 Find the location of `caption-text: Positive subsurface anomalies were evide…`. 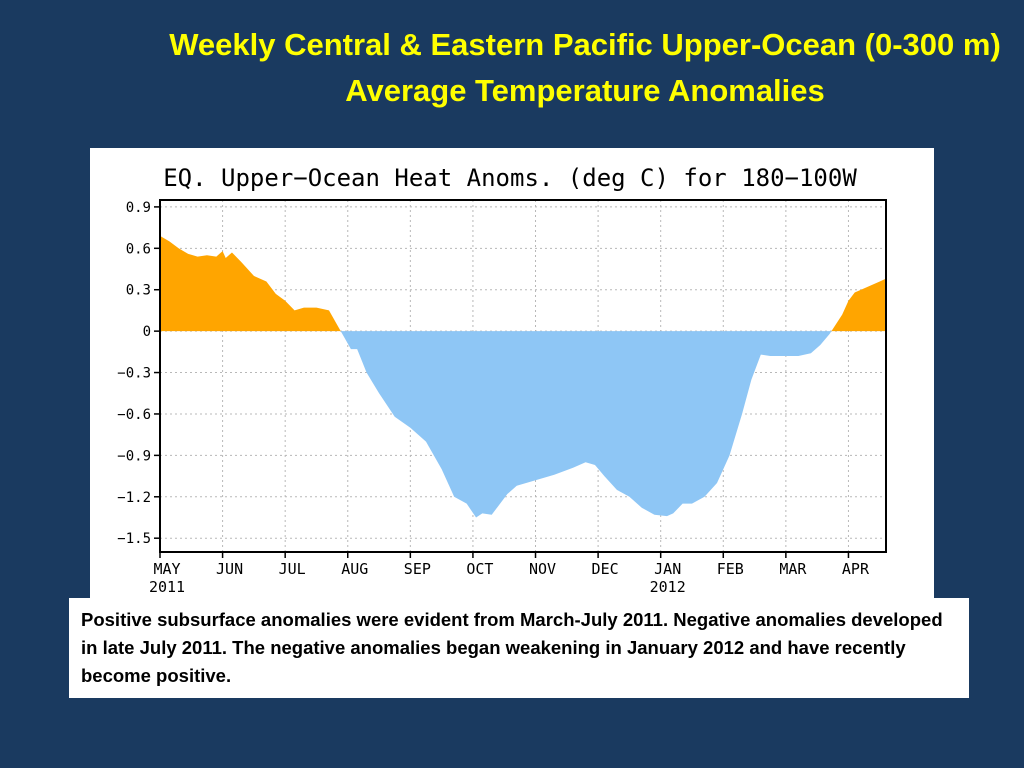

caption-text: Positive subsurface anomalies were evide… is located at coordinates (512, 647).